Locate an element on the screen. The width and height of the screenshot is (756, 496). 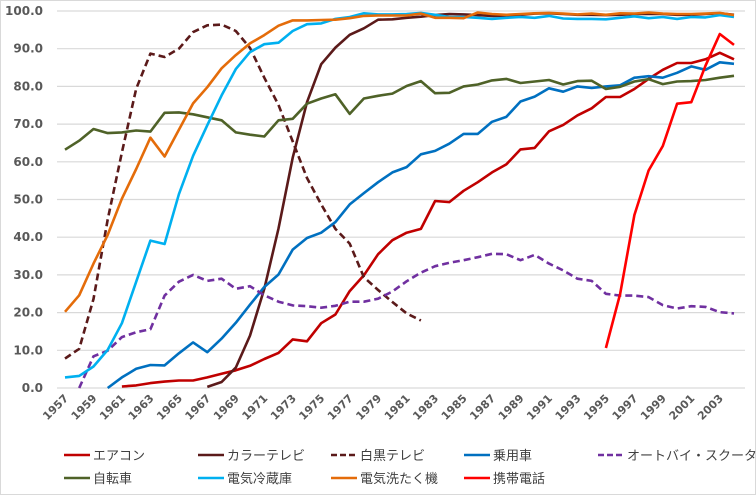
x-tick-label: 2003 is located at coordinates (710, 407).